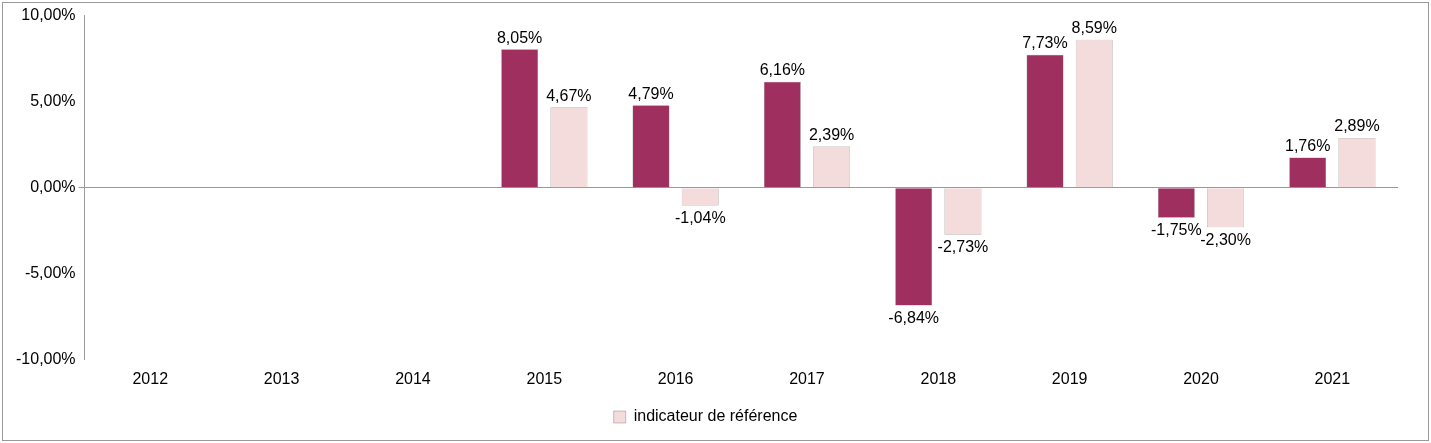  Describe the element at coordinates (1332, 378) in the screenshot. I see `x-tick-label: 2021` at that location.